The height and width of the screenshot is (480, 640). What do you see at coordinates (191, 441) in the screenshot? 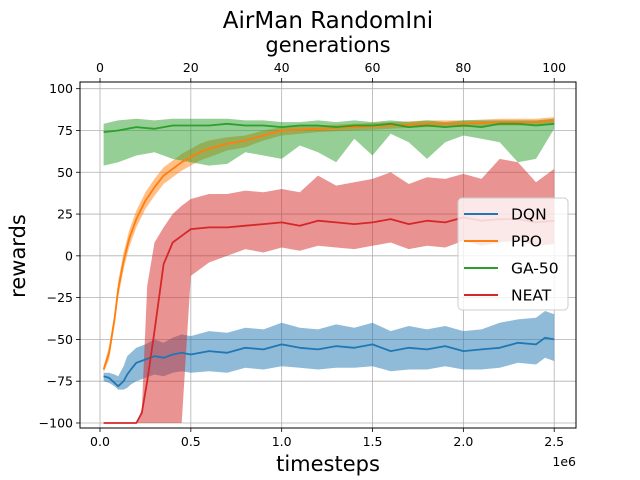
I see `x-tick-label: 0.5` at bounding box center [191, 441].